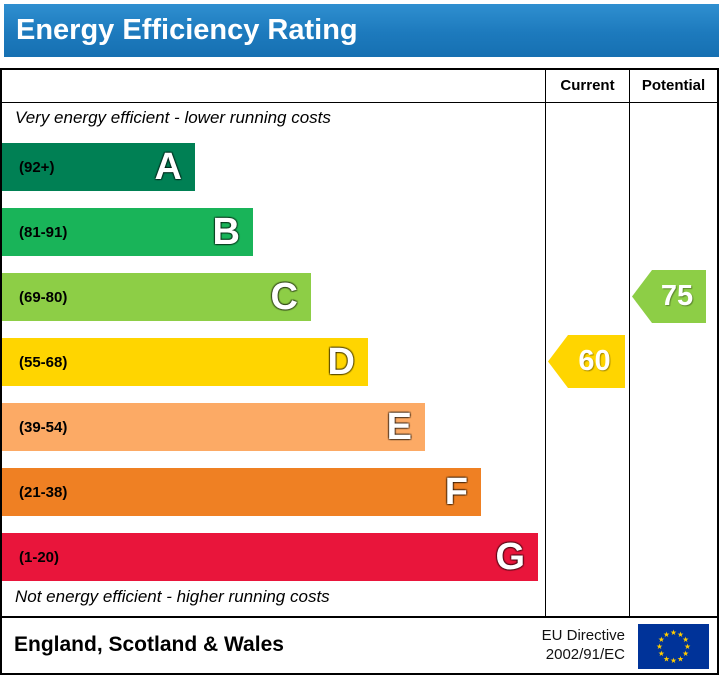 This screenshot has height=675, width=719. What do you see at coordinates (399, 427) in the screenshot?
I see `band-letter: E` at bounding box center [399, 427].